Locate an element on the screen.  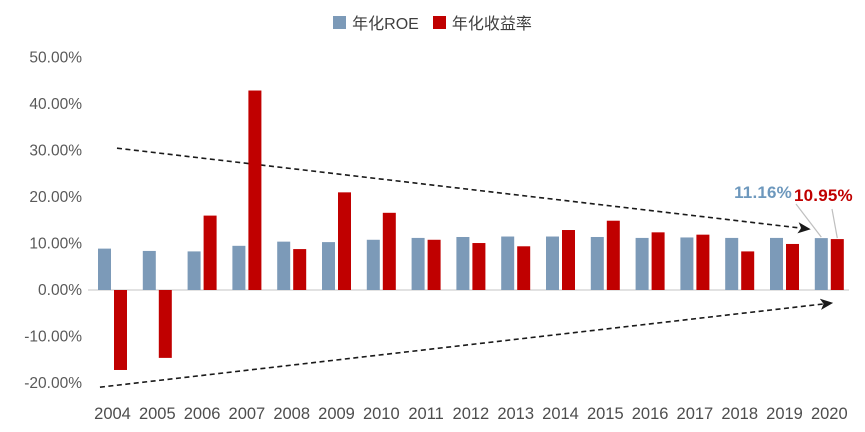
y-tick-10: 10.00% is located at coordinates (55, 244).